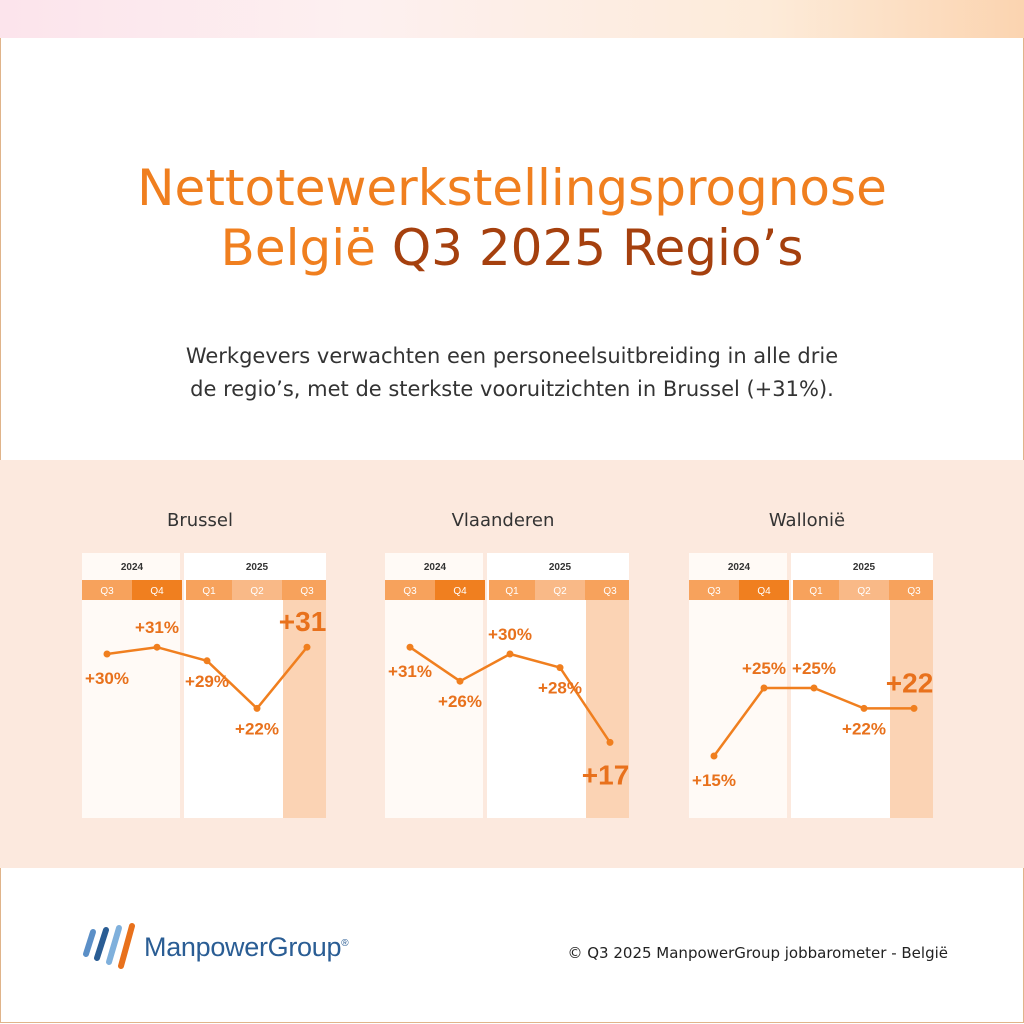 This screenshot has height=1024, width=1024. What do you see at coordinates (605, 774) in the screenshot?
I see `data-label: +17%` at bounding box center [605, 774].